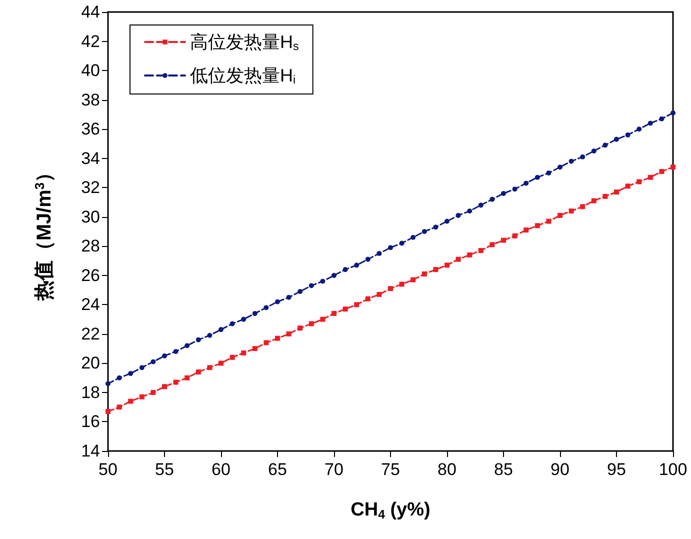 Image resolution: width=691 pixels, height=539 pixels. I want to click on y-tick-label: 38, so click(90, 100).